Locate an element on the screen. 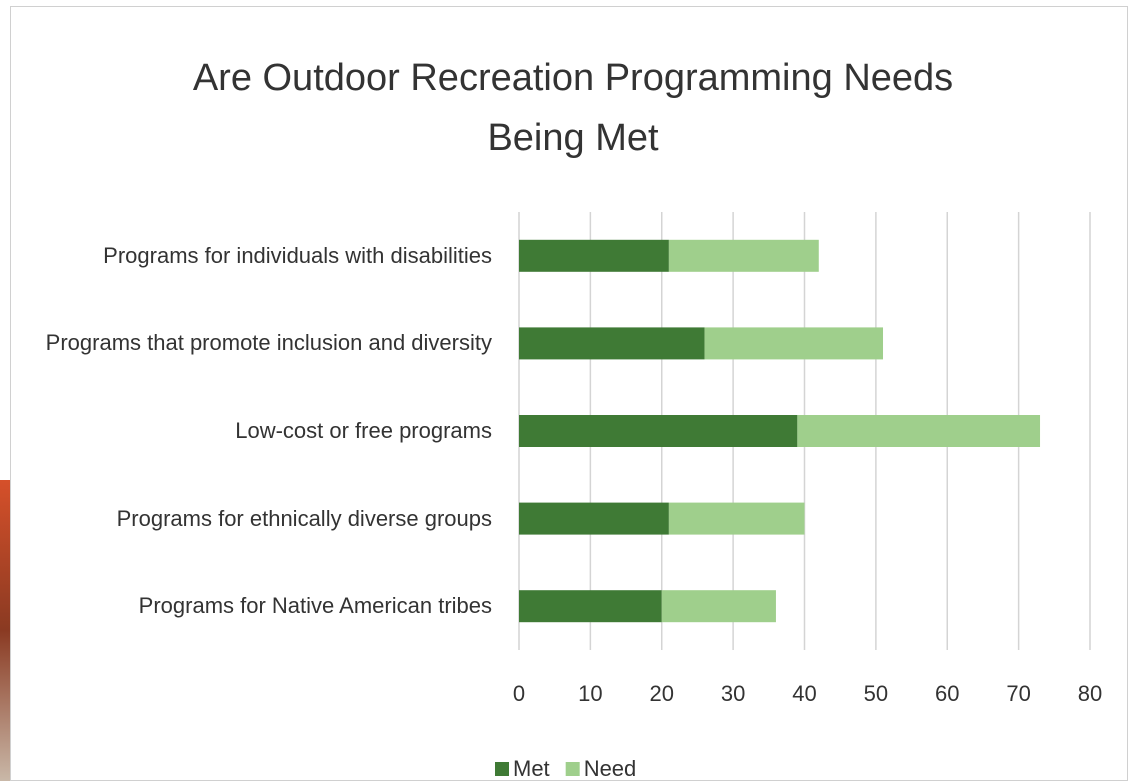 The width and height of the screenshot is (1128, 781). y-tick-label: Programs for ethnically diverse groups is located at coordinates (304, 518).